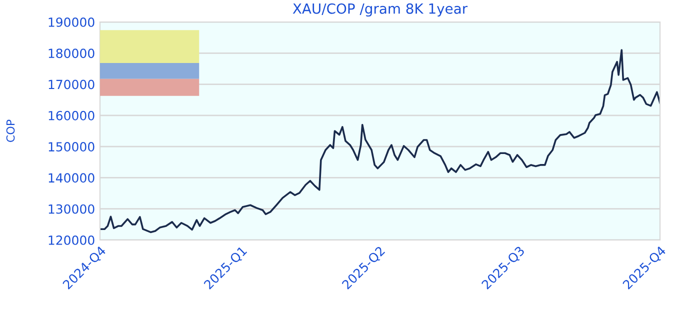  What do you see at coordinates (71, 240) in the screenshot?
I see `y-tick-label: 120000` at bounding box center [71, 240].